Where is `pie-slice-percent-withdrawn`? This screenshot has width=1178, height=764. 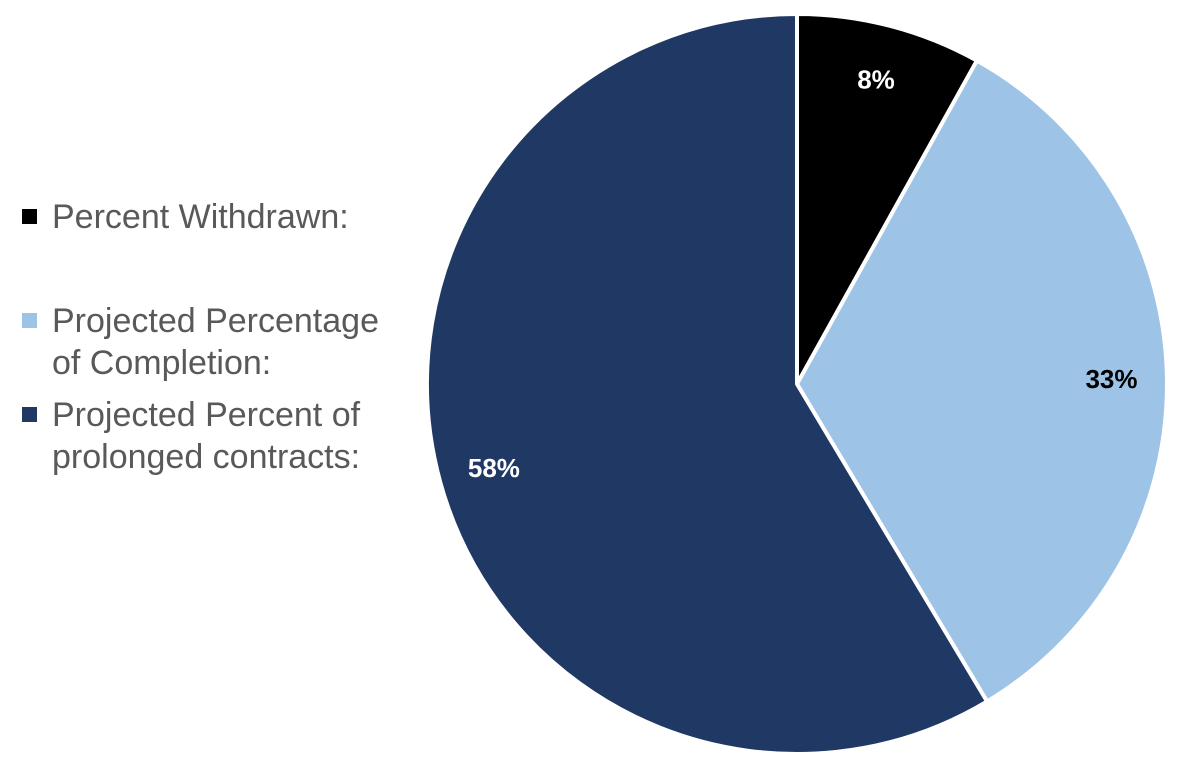
pie-slice-percent-withdrawn is located at coordinates (887, 199).